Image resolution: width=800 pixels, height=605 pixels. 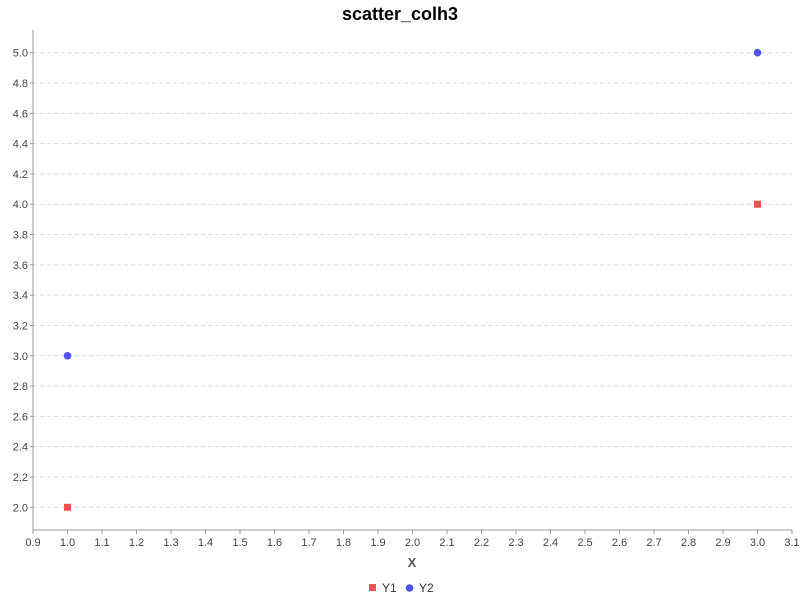 What do you see at coordinates (343, 543) in the screenshot?
I see `x-tick-label: 1.8` at bounding box center [343, 543].